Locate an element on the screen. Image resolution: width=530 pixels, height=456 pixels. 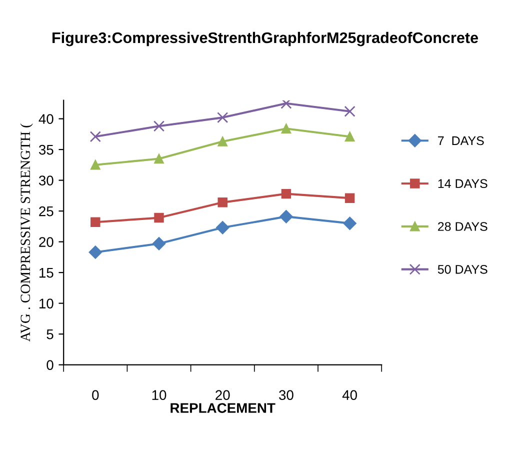
y-tick-label: 30 is located at coordinates (46, 181).